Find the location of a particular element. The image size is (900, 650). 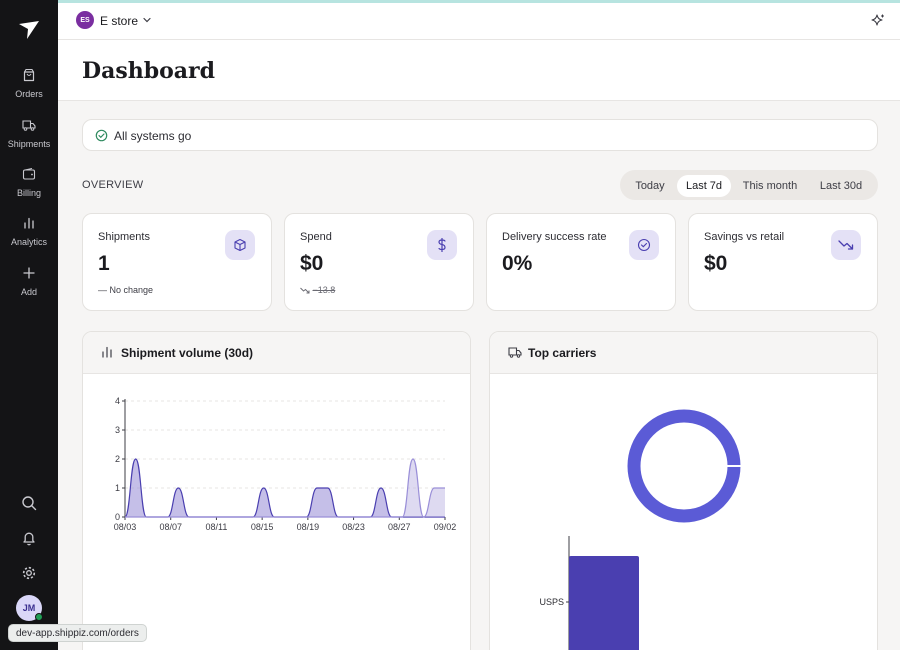

spend-card: Spend $0 −13.8 is located at coordinates (379, 262).